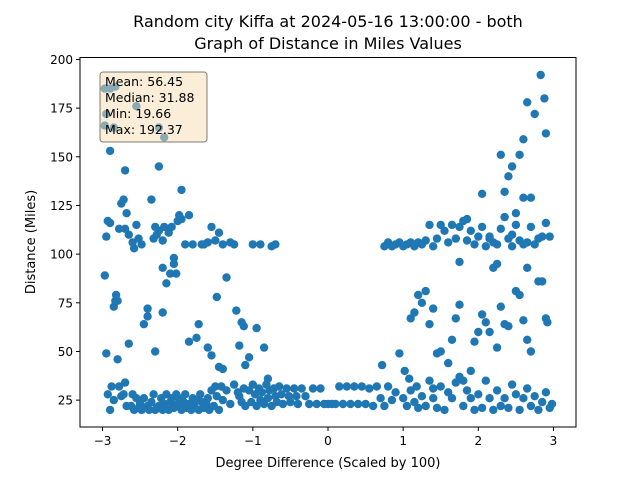 The image size is (640, 480). Describe the element at coordinates (61, 255) in the screenshot. I see `y-tick-label: 100` at that location.